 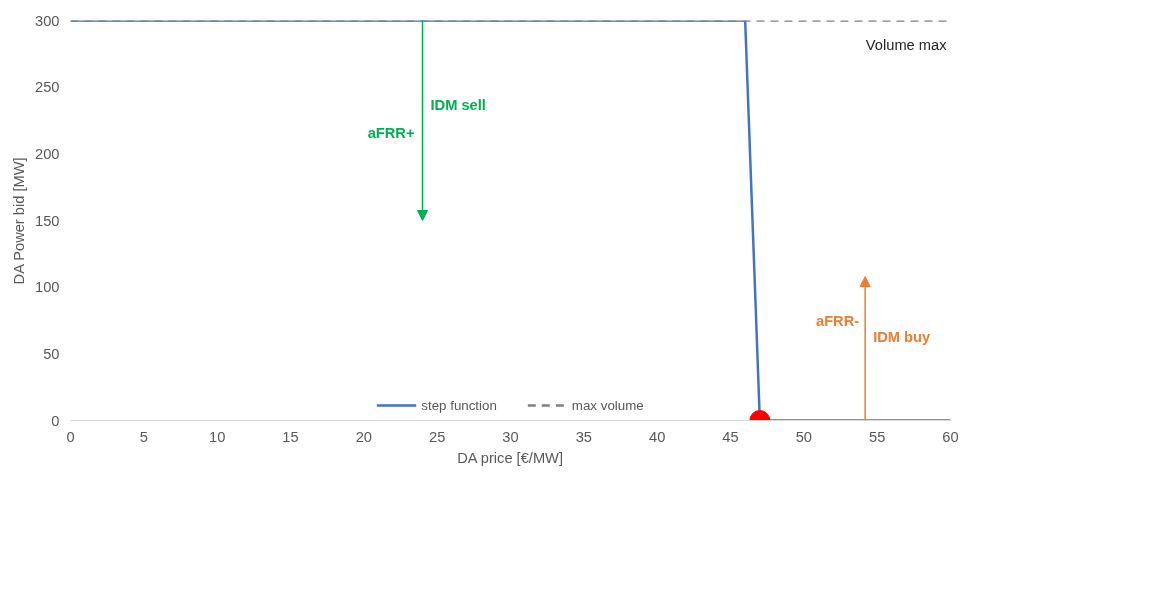 What do you see at coordinates (607, 405) in the screenshot?
I see `legend-label: max volume` at bounding box center [607, 405].